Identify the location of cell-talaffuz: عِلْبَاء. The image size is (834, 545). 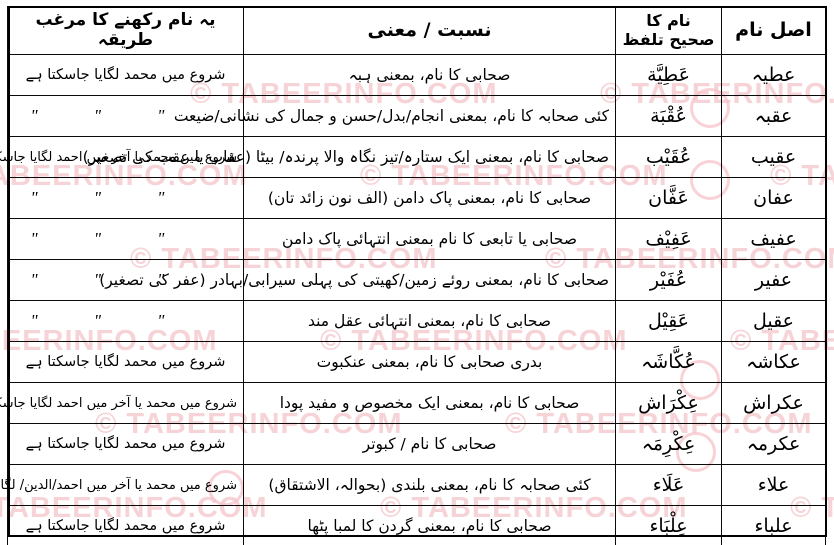
(668, 525).